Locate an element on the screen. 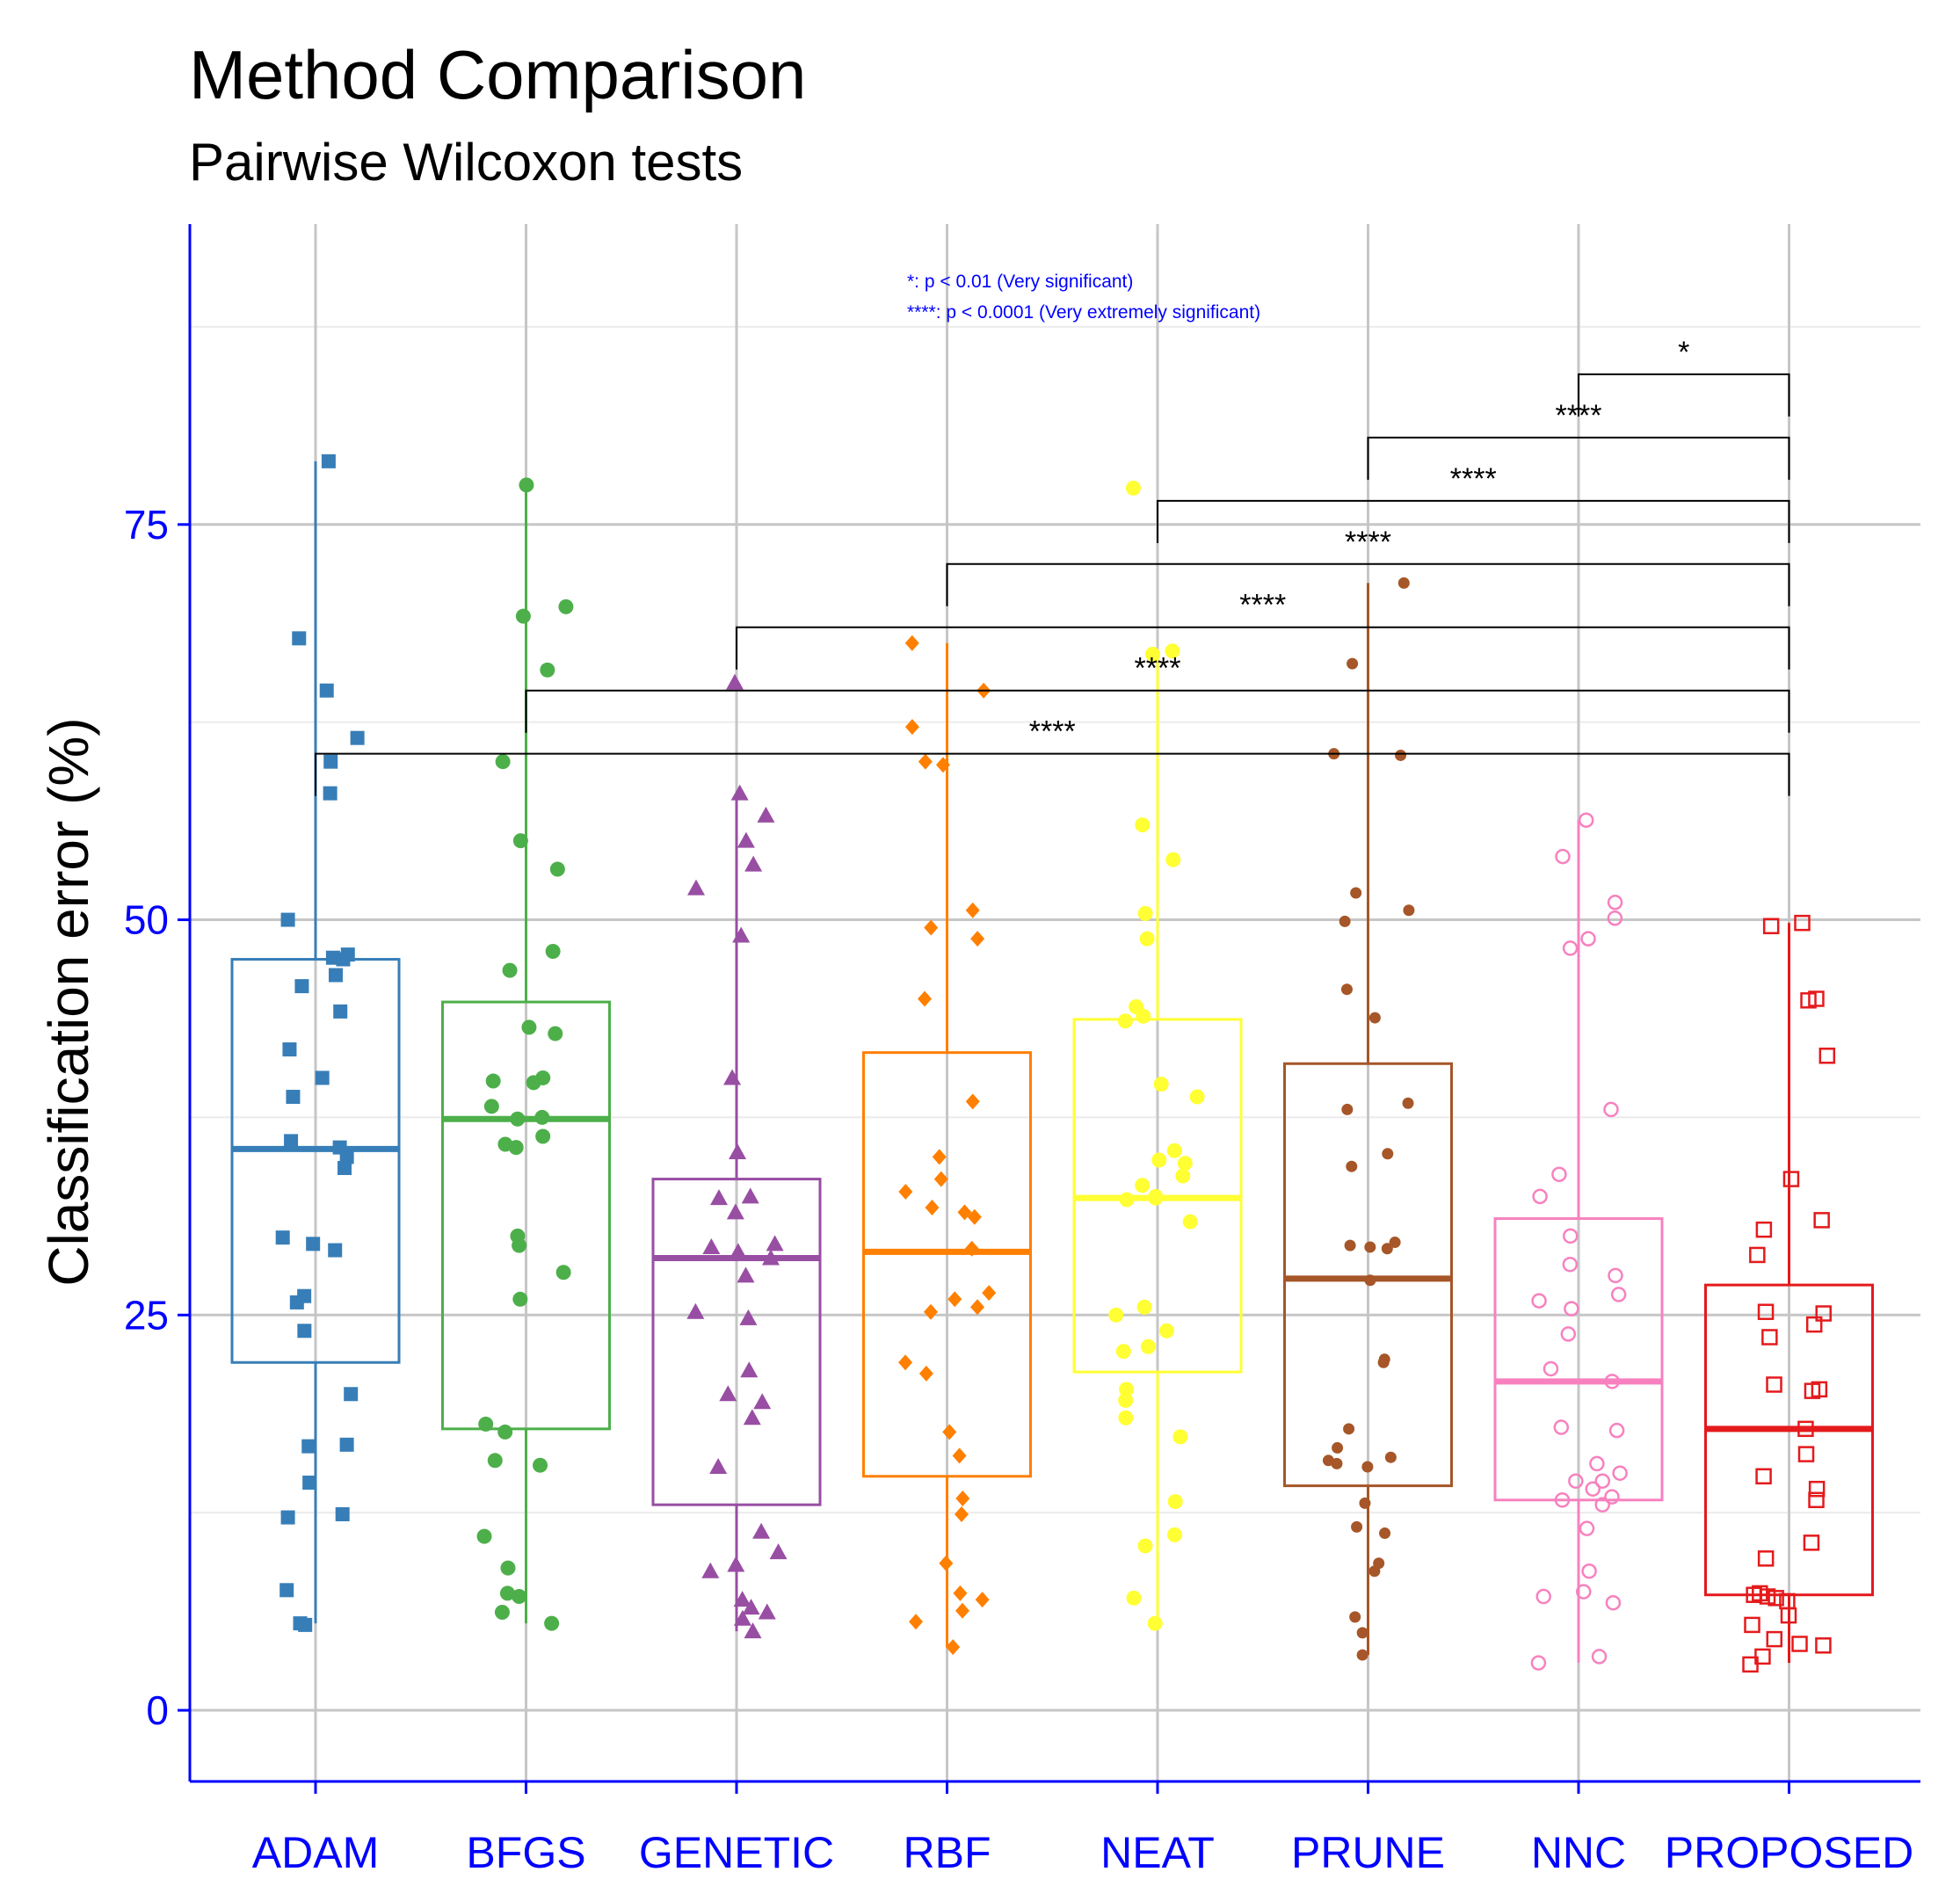 The image size is (1960, 1879). chart-title: Method Comparison is located at coordinates (497, 74).